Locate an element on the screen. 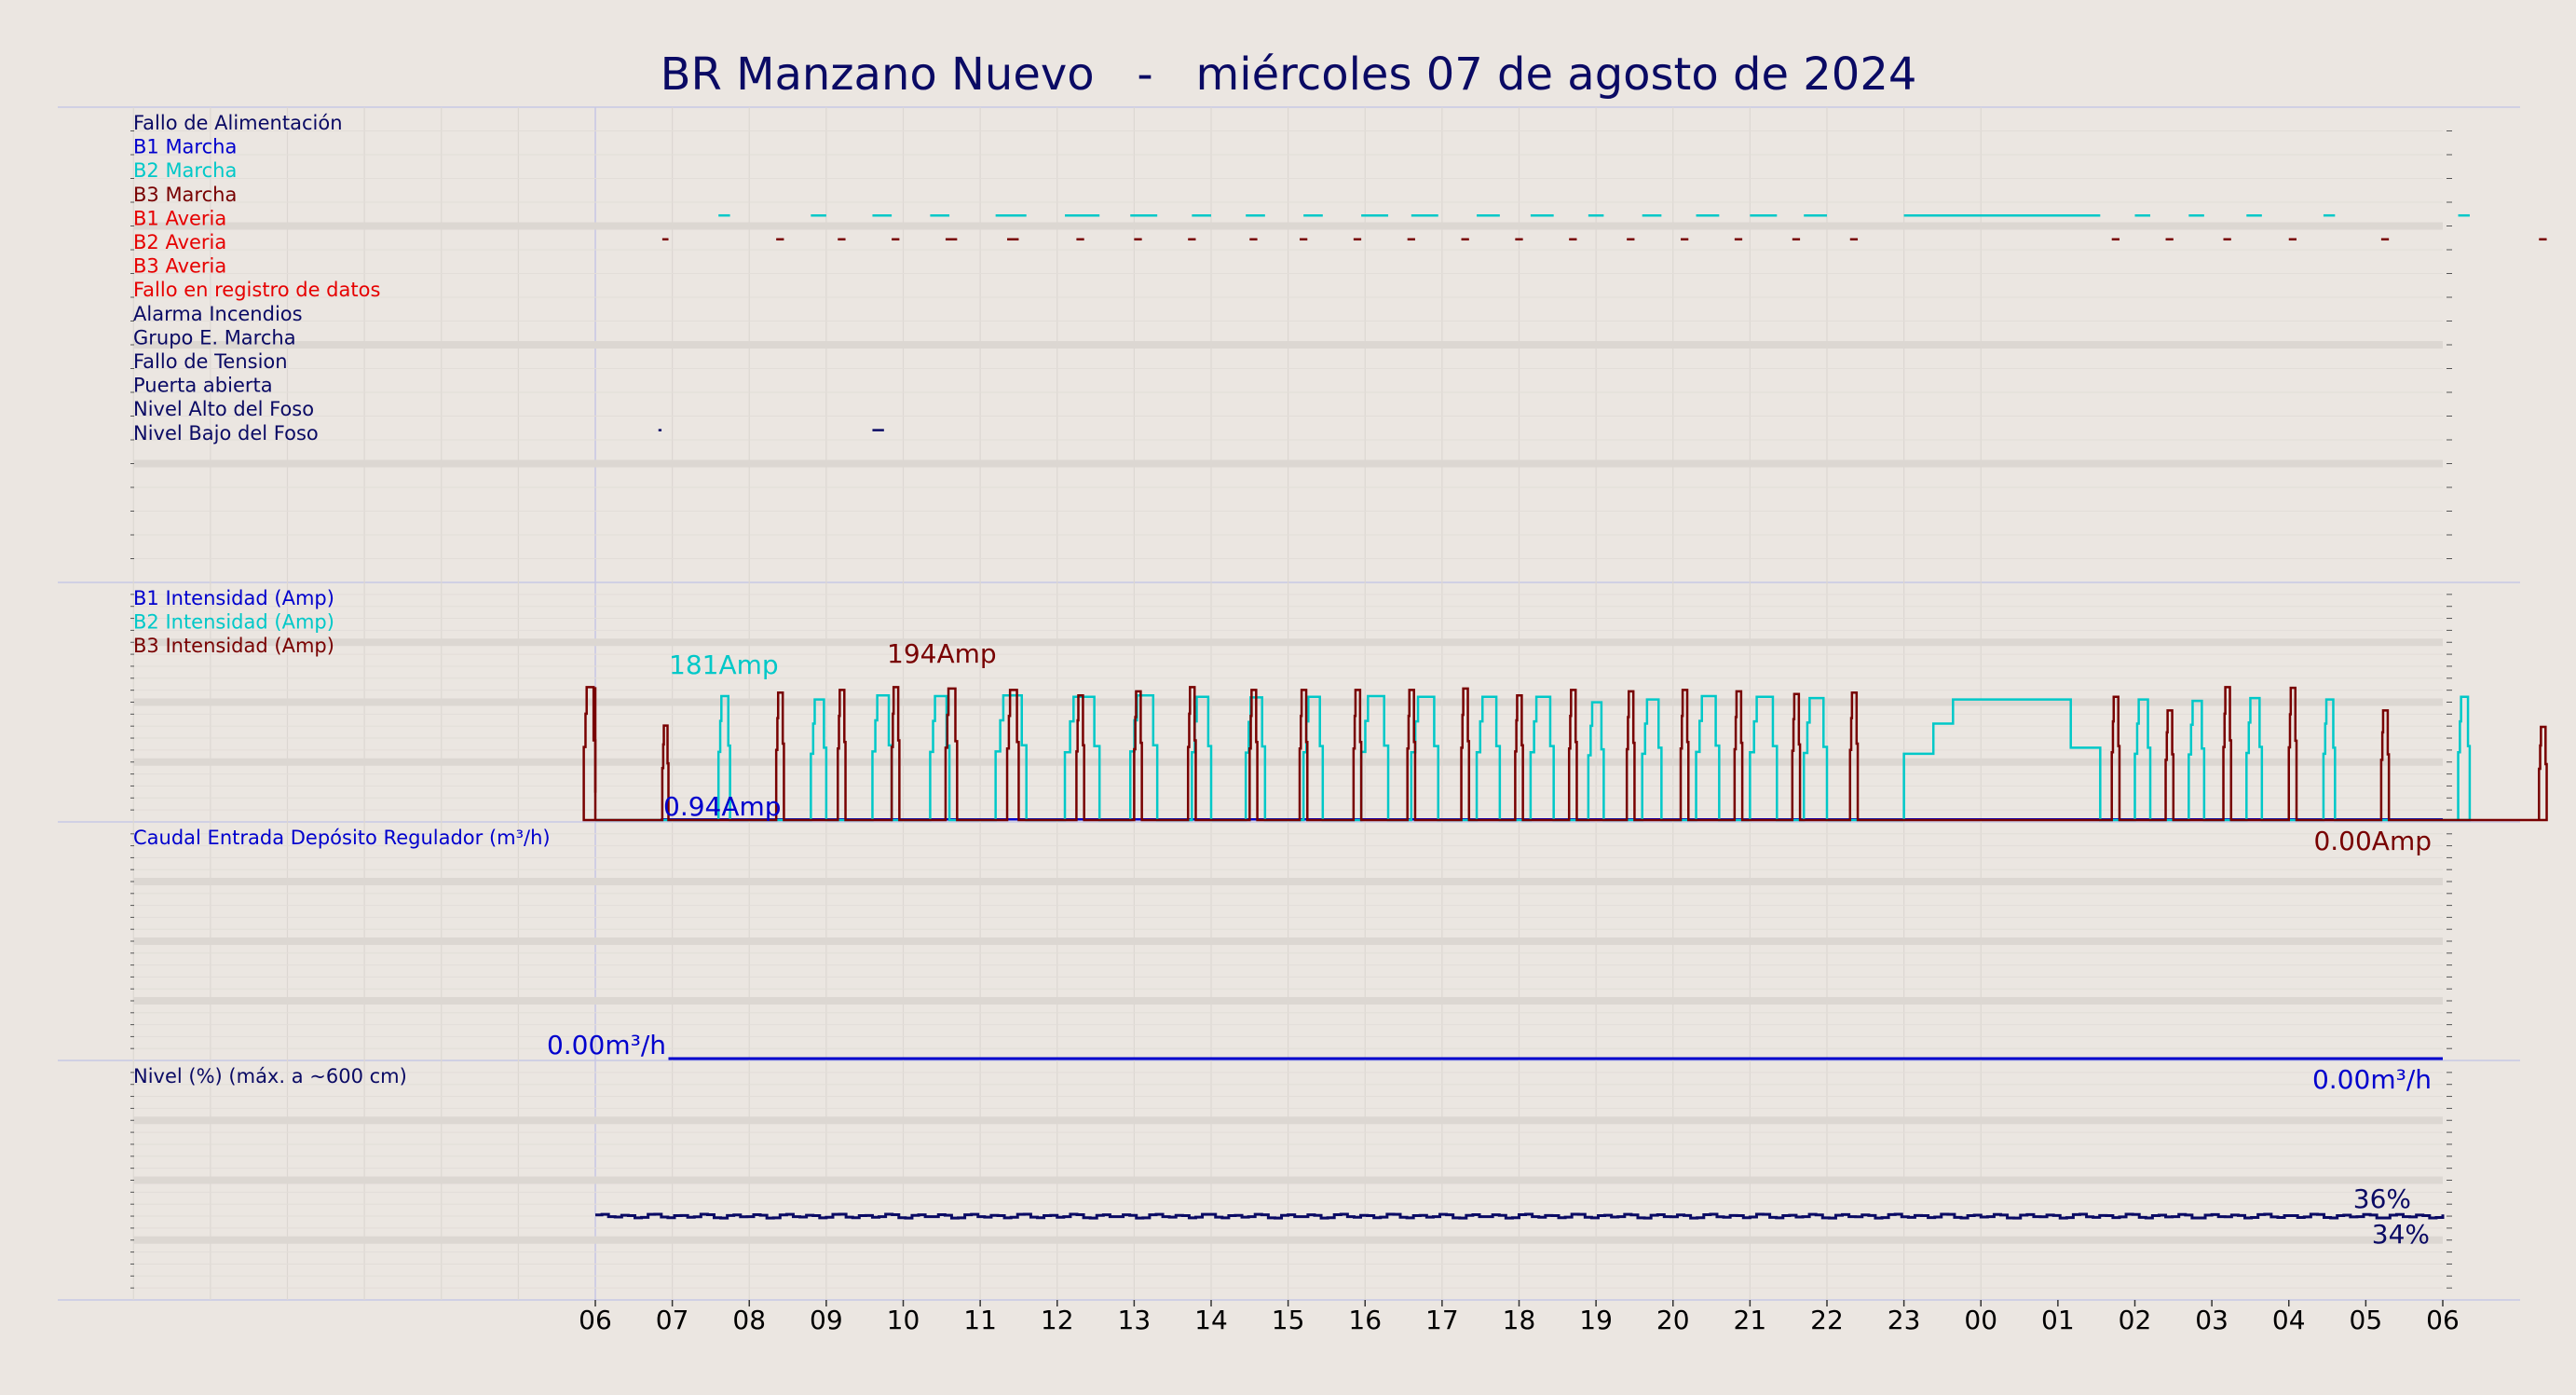  data-label: 36% is located at coordinates (2382, 1198).